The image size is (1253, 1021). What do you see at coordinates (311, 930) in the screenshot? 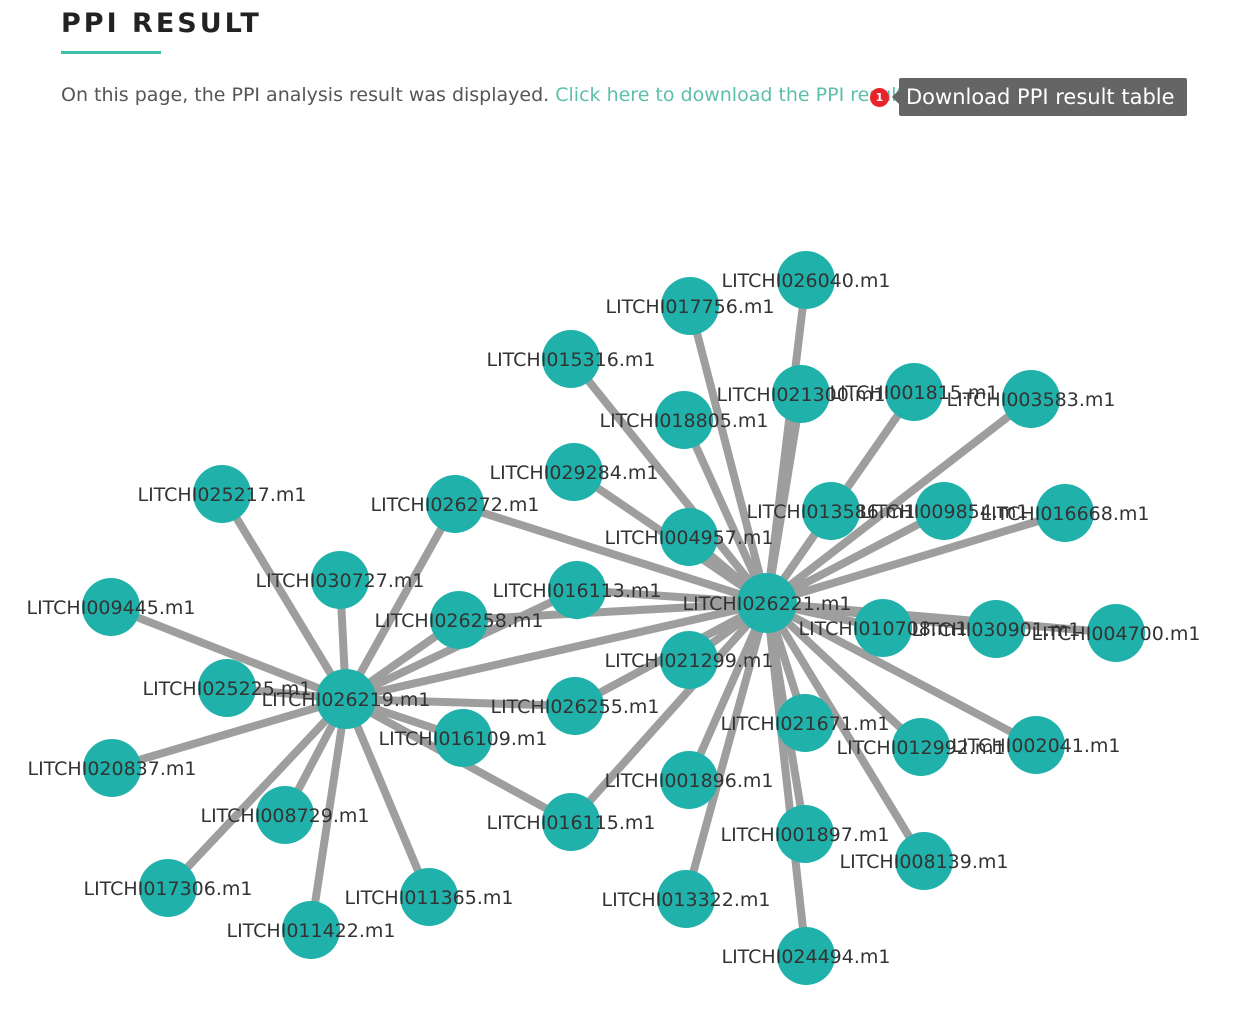
I see `node-litchi011422-m1` at bounding box center [311, 930].